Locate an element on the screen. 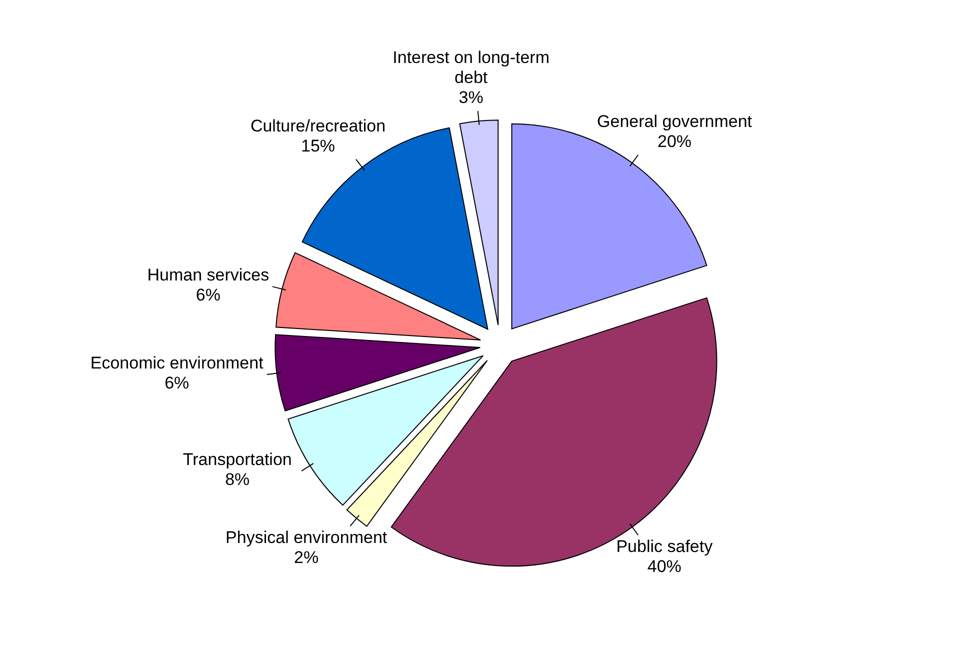 This screenshot has height=652, width=967. slice-label: Human services is located at coordinates (208, 275).